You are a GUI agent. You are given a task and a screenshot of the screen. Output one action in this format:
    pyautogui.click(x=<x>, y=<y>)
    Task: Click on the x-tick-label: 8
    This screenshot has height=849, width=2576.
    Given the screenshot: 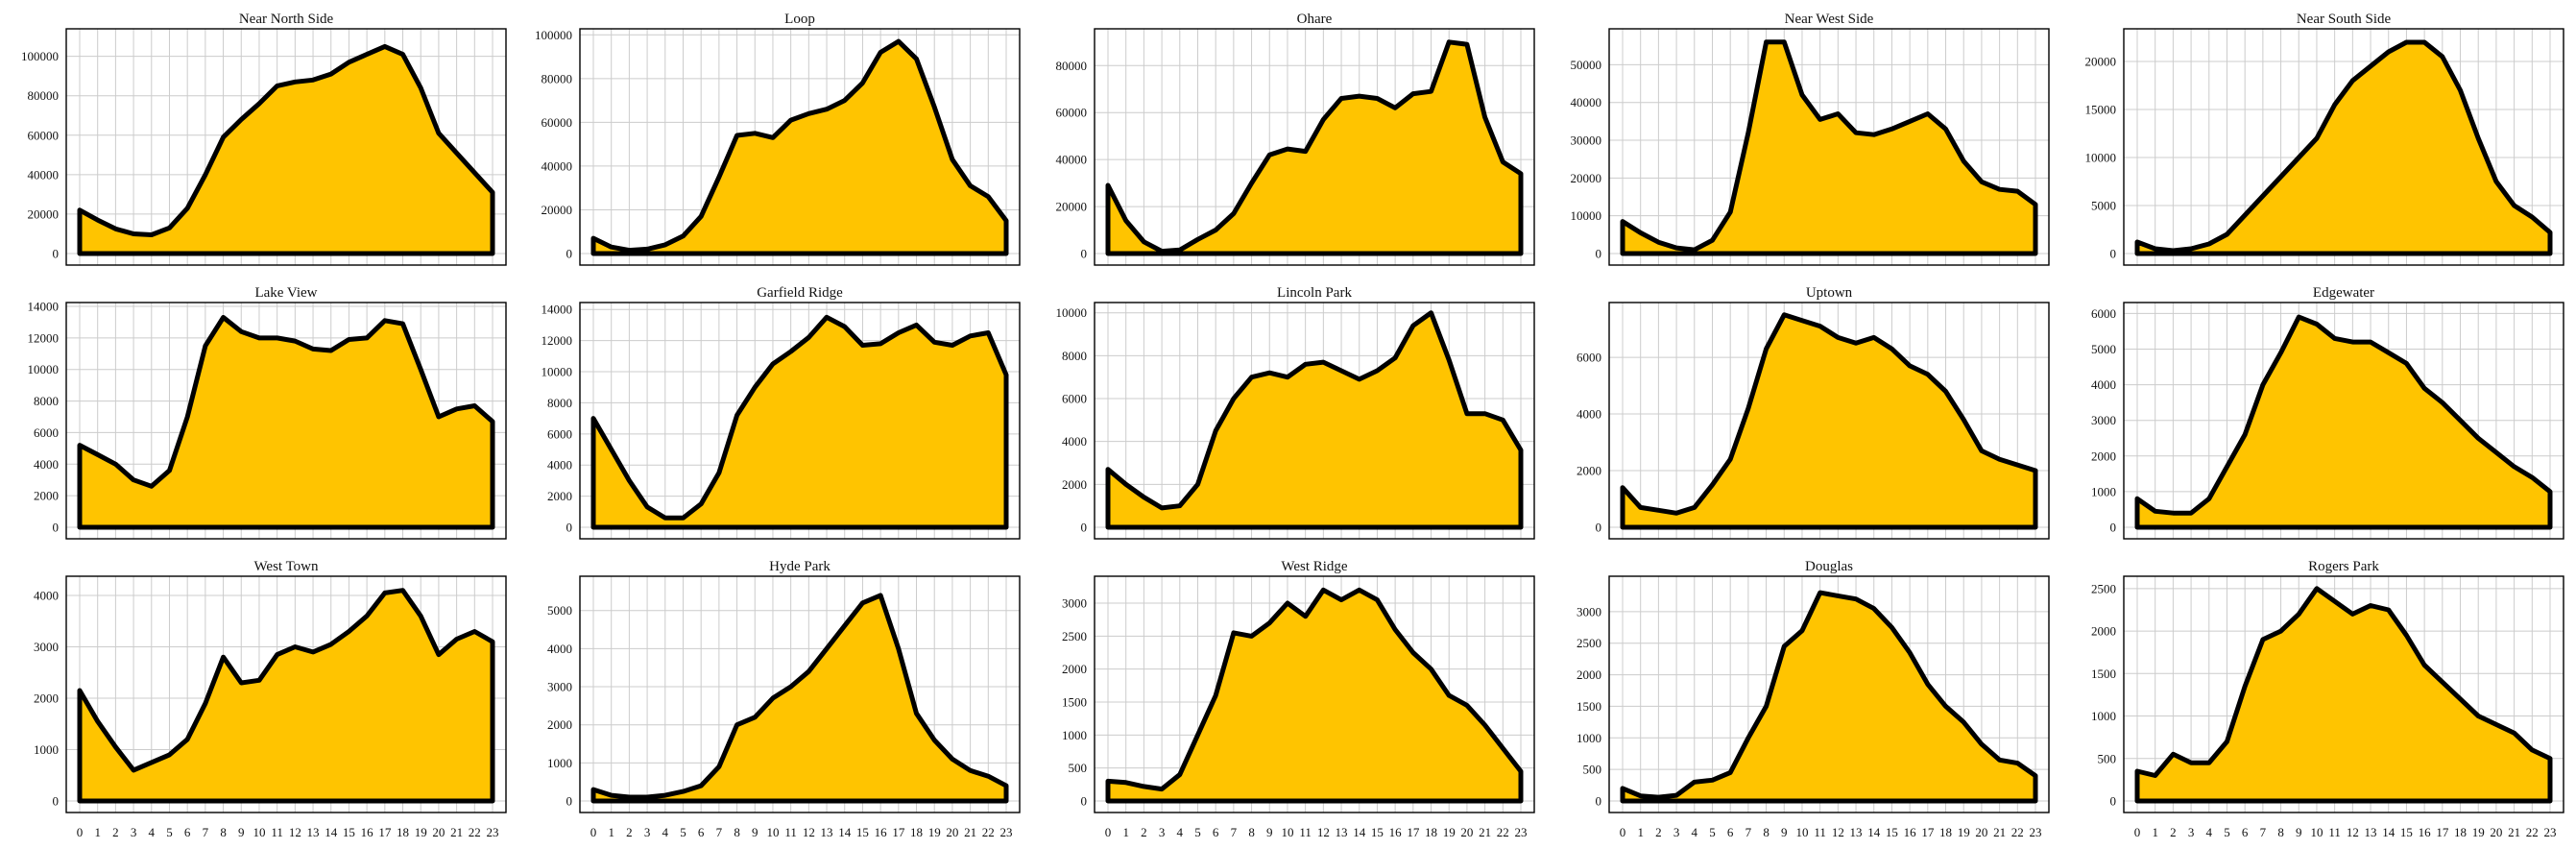 What is the action you would take?
    pyautogui.click(x=2280, y=832)
    